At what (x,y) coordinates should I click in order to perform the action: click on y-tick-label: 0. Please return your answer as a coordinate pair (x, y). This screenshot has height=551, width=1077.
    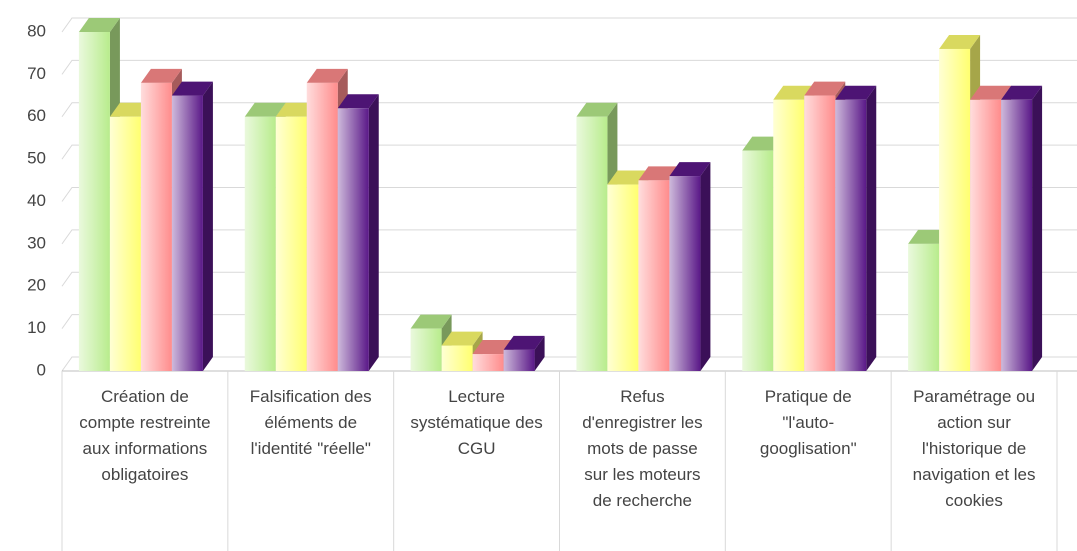
    Looking at the image, I should click on (41, 369).